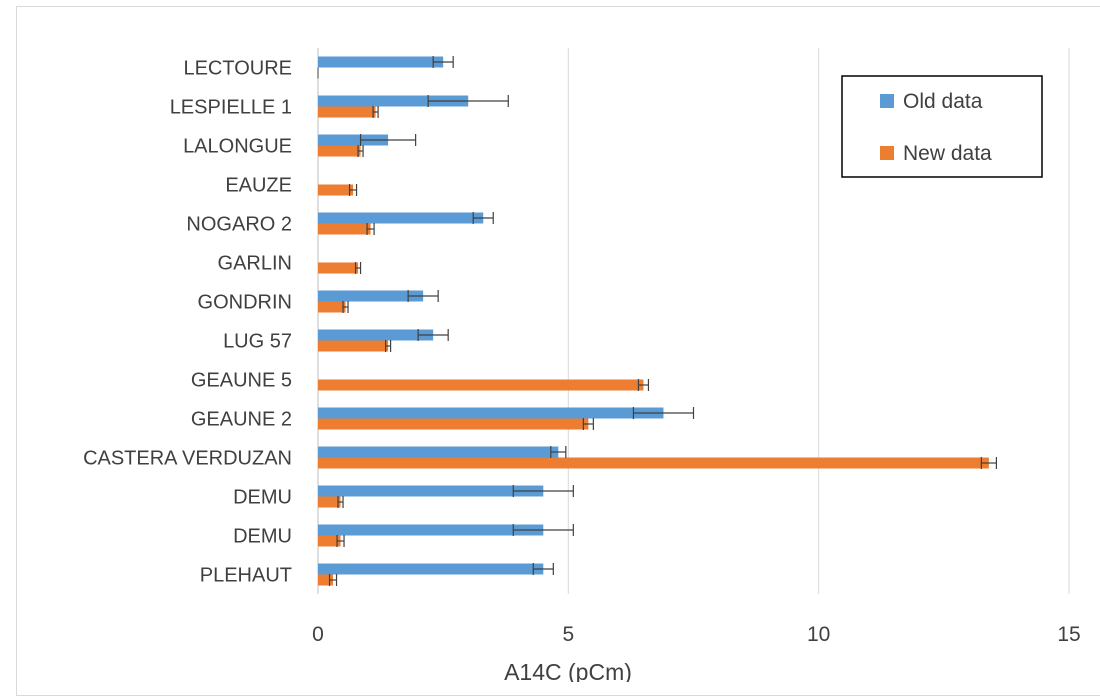  Describe the element at coordinates (696, 634) in the screenshot. I see `x-tick-labels: 0 5 10 15` at that location.